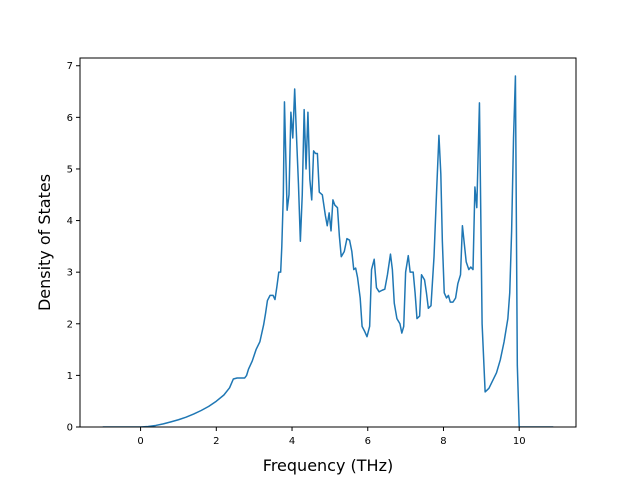  What do you see at coordinates (70, 169) in the screenshot?
I see `y-tick-label: 5` at bounding box center [70, 169].